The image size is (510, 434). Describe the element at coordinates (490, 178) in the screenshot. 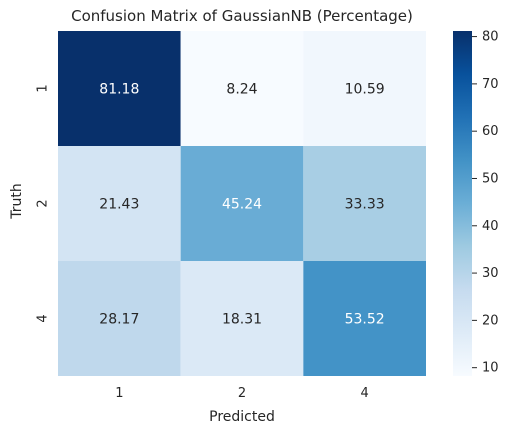

I see `colorbar-tick-label-50: 50` at that location.